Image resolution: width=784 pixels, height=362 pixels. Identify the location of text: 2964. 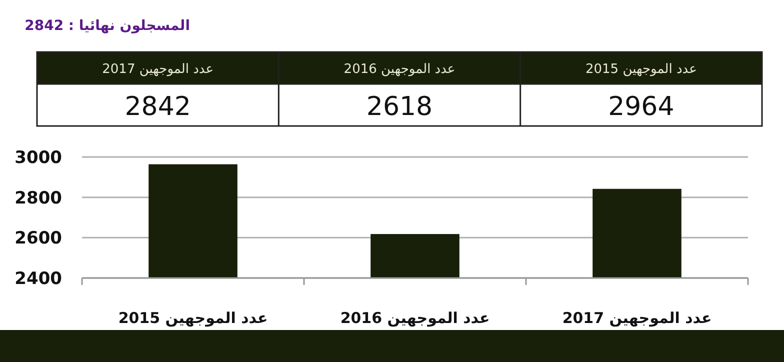
(641, 107).